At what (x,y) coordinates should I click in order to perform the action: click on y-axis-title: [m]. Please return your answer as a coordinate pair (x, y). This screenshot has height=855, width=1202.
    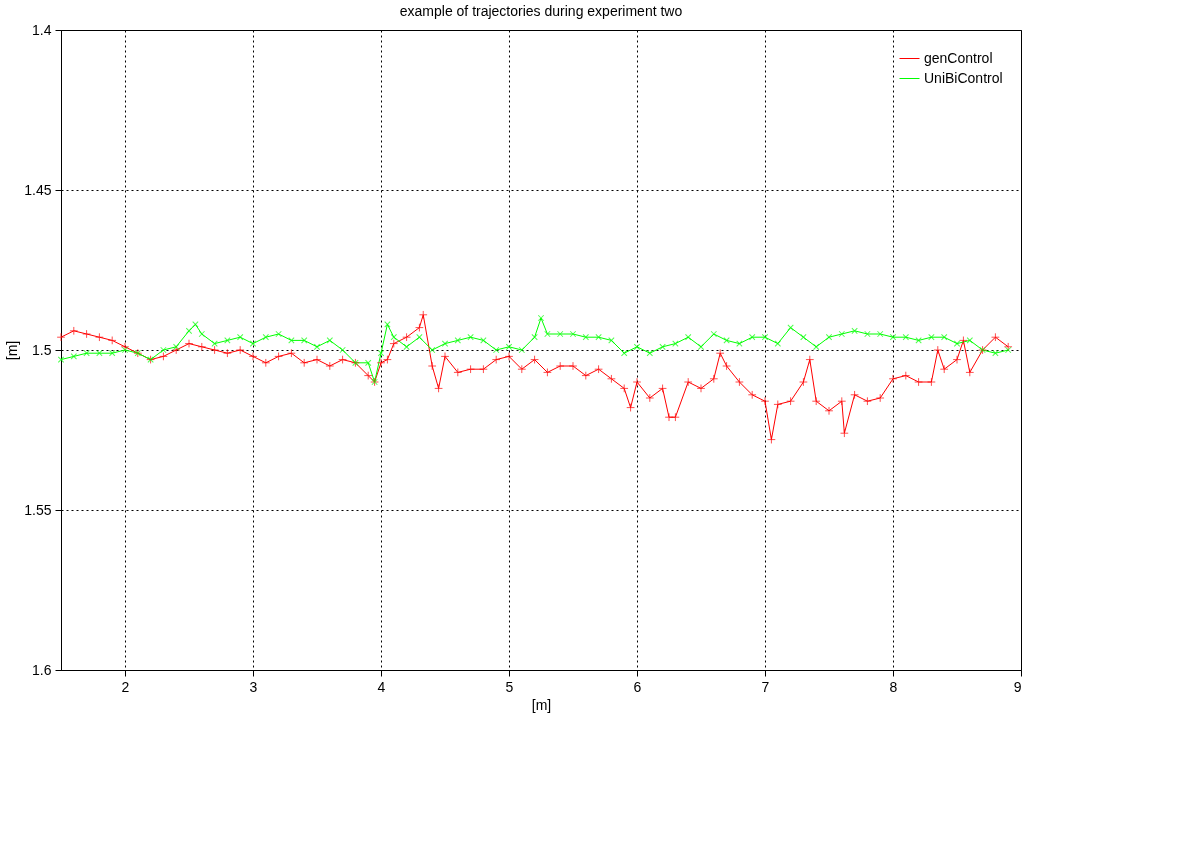
    Looking at the image, I should click on (12, 350).